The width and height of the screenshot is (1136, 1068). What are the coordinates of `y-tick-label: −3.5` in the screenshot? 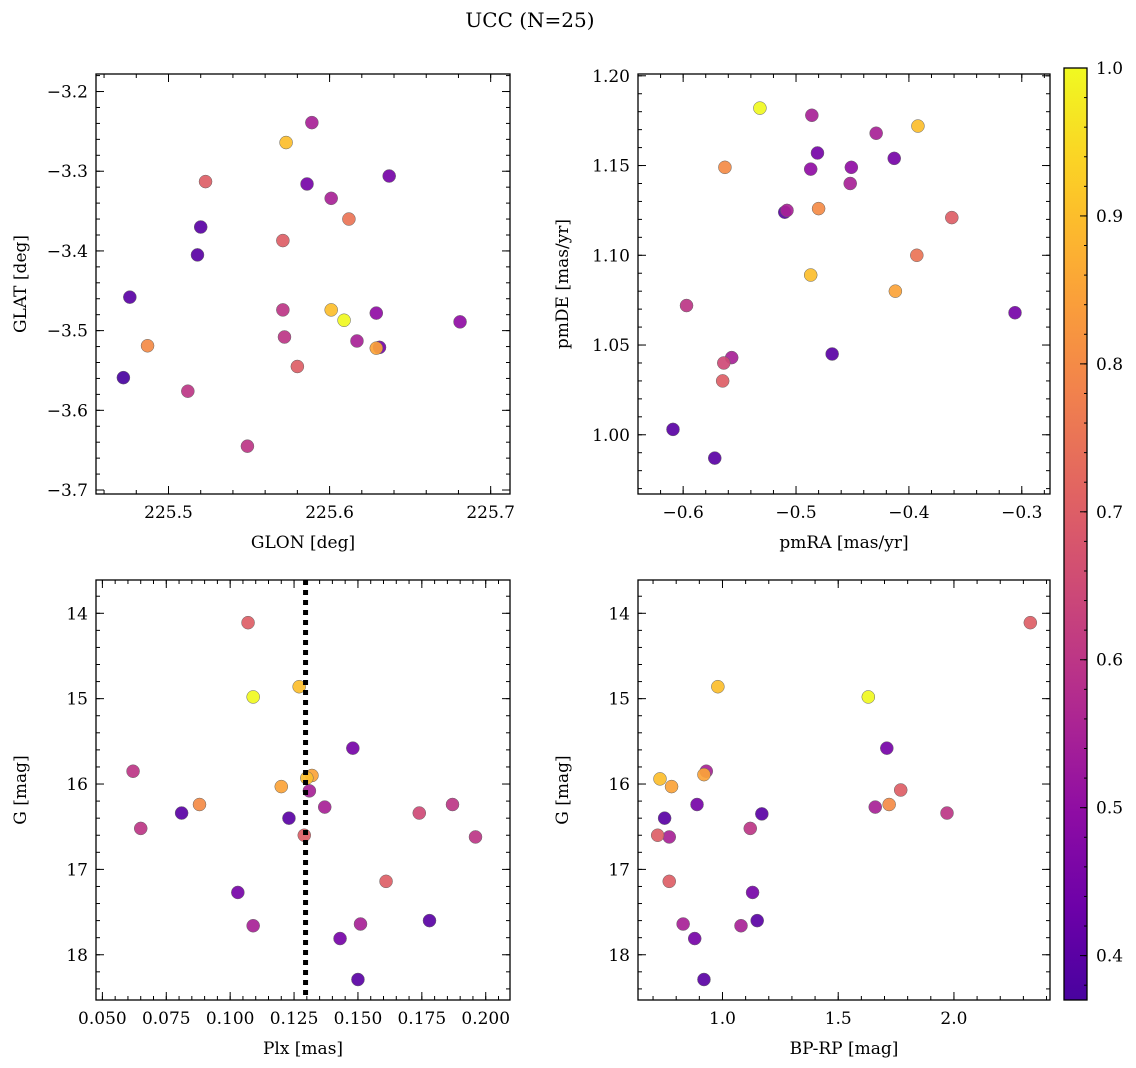 It's located at (67, 332).